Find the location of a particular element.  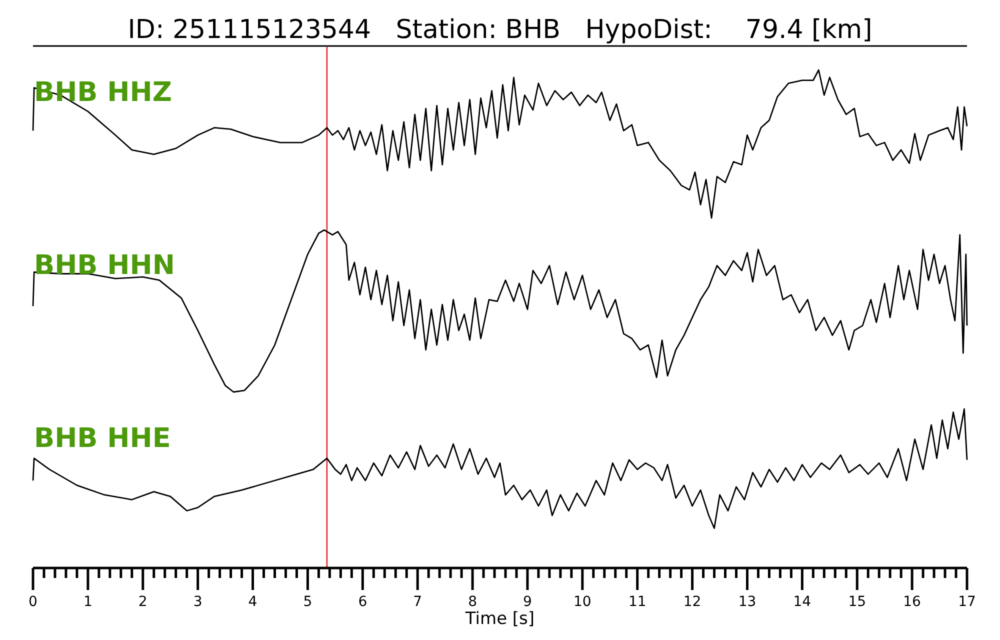

chart-title: ID: 251115123544 Station: BHB HypoDist: 79.4 [km] is located at coordinates (500, 30).